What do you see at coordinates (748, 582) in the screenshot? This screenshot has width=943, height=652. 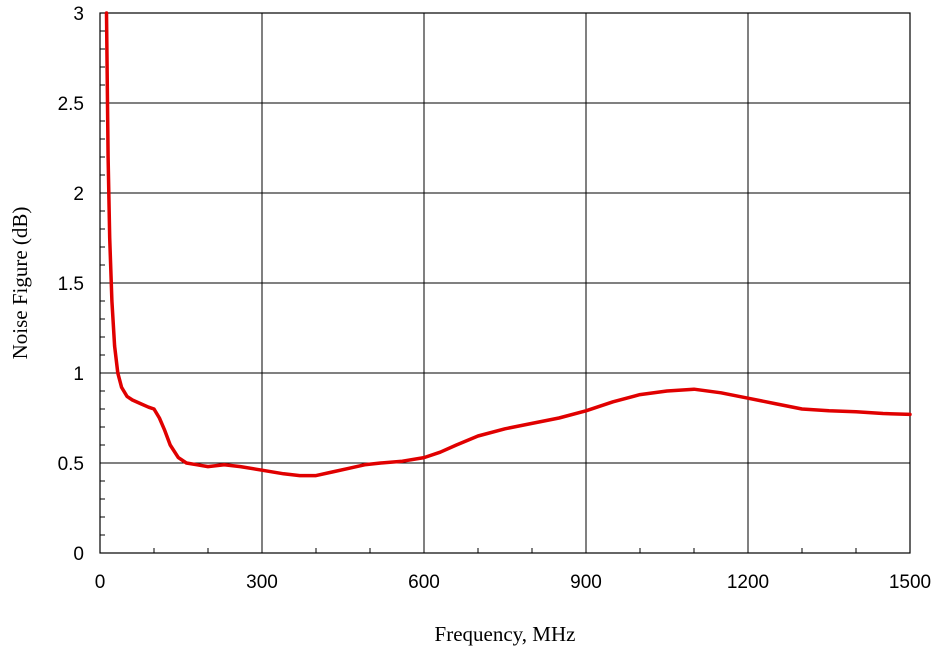 I see `x-tick-label: 1200` at bounding box center [748, 582].